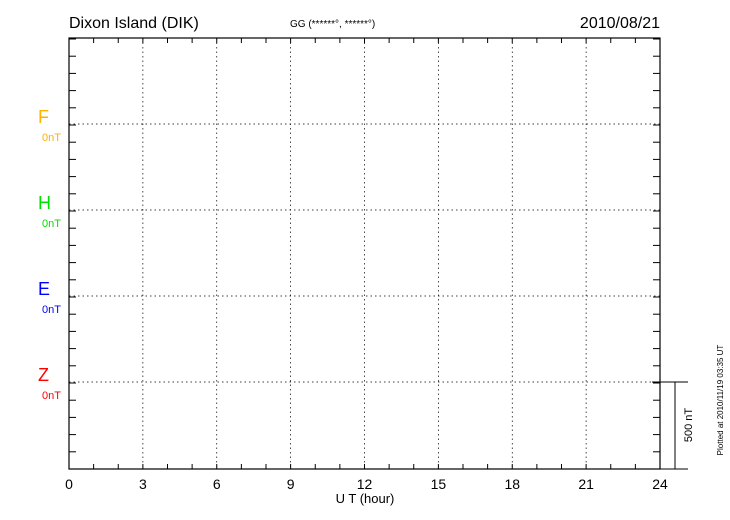 This screenshot has width=730, height=520. What do you see at coordinates (332, 24) in the screenshot?
I see `chart-subtitle: GG (******°, ******°)` at bounding box center [332, 24].